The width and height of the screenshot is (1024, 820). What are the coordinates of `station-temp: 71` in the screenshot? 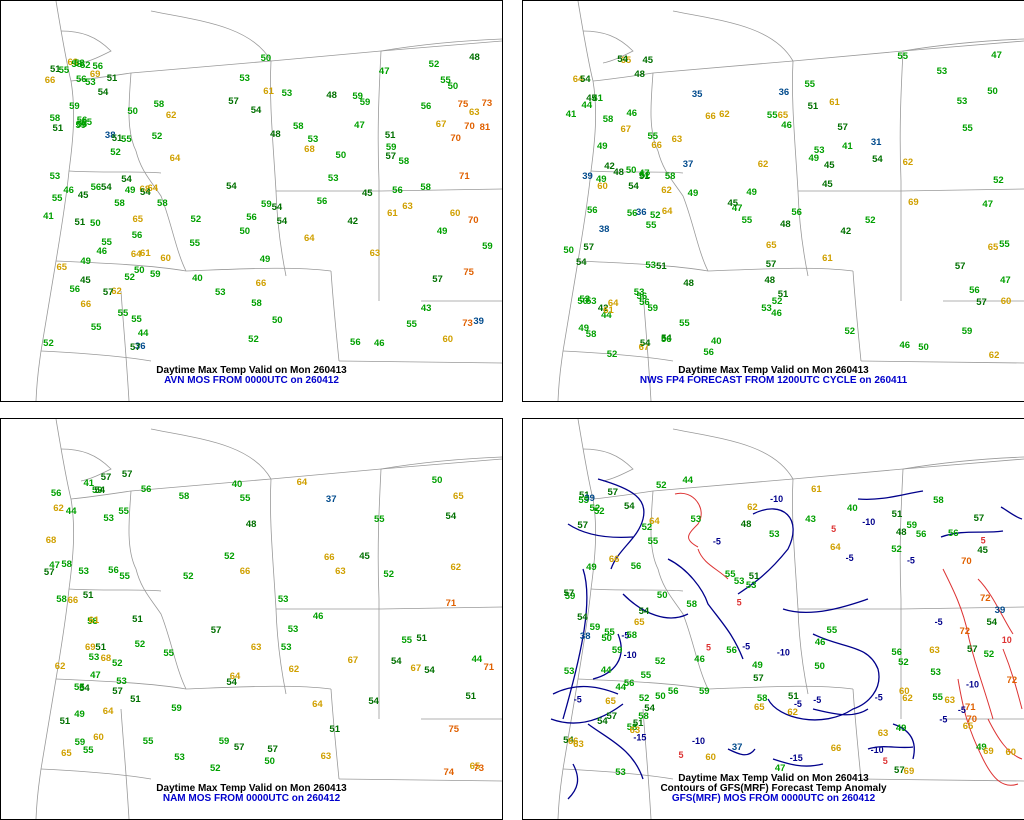 It's located at (489, 667).